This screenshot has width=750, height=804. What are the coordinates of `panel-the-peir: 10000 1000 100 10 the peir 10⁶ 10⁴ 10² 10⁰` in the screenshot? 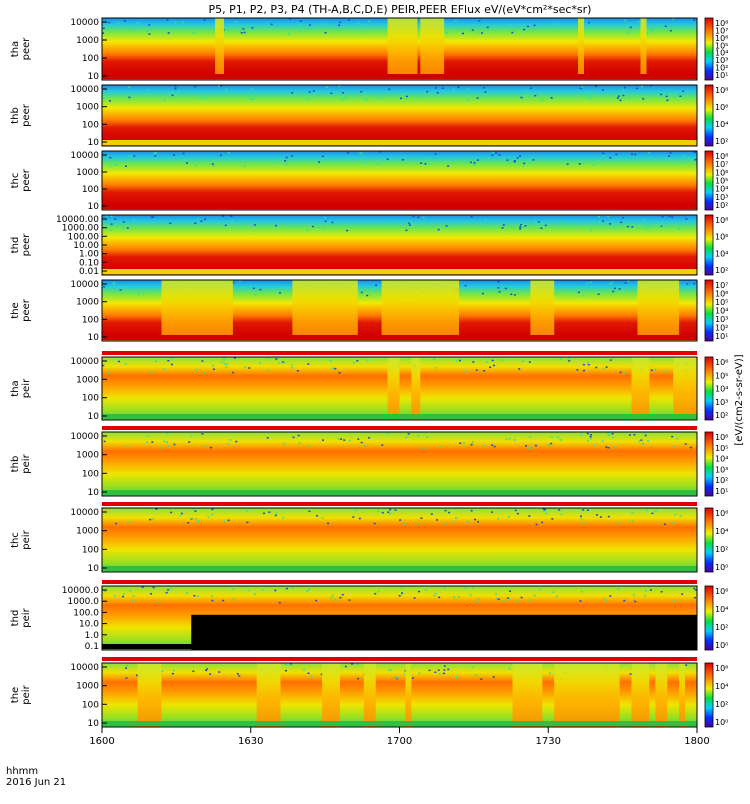 It's located at (369, 695).